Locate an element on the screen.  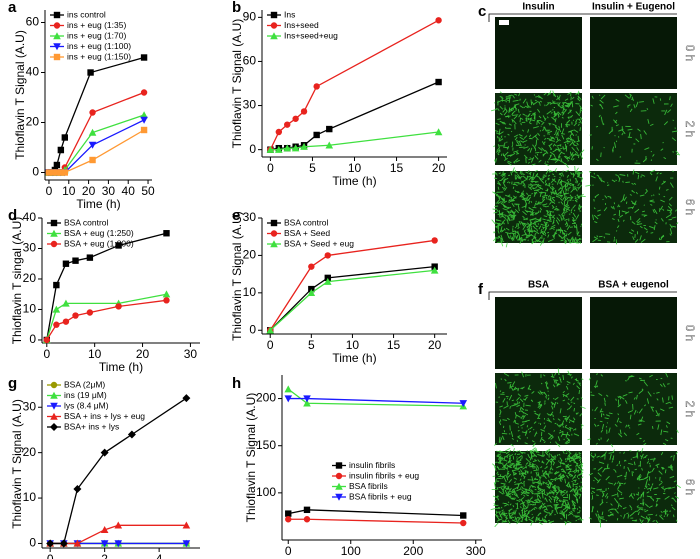
x-tick-label: 300 is located at coordinates (476, 551).